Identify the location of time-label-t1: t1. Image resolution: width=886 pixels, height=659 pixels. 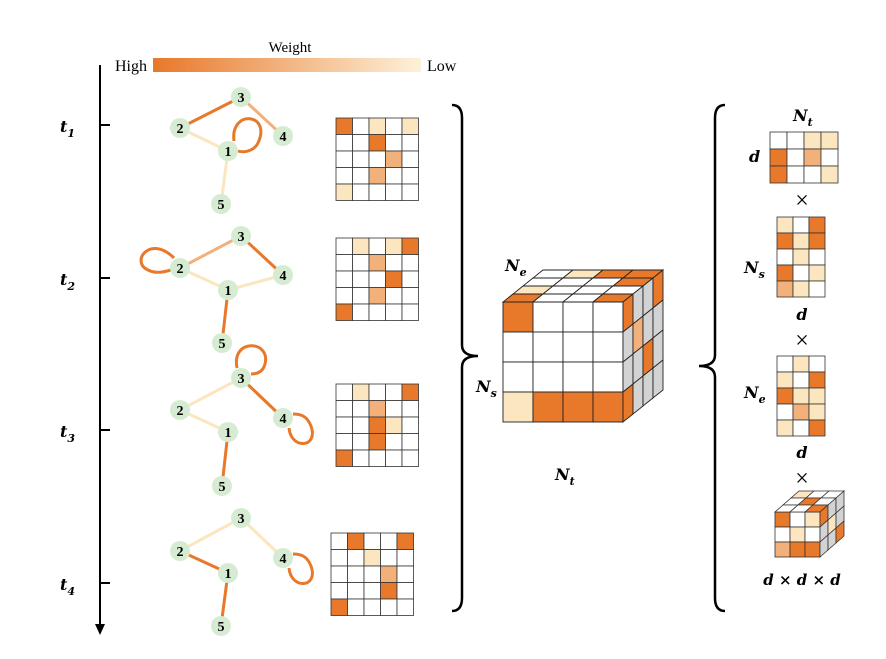
(67, 128).